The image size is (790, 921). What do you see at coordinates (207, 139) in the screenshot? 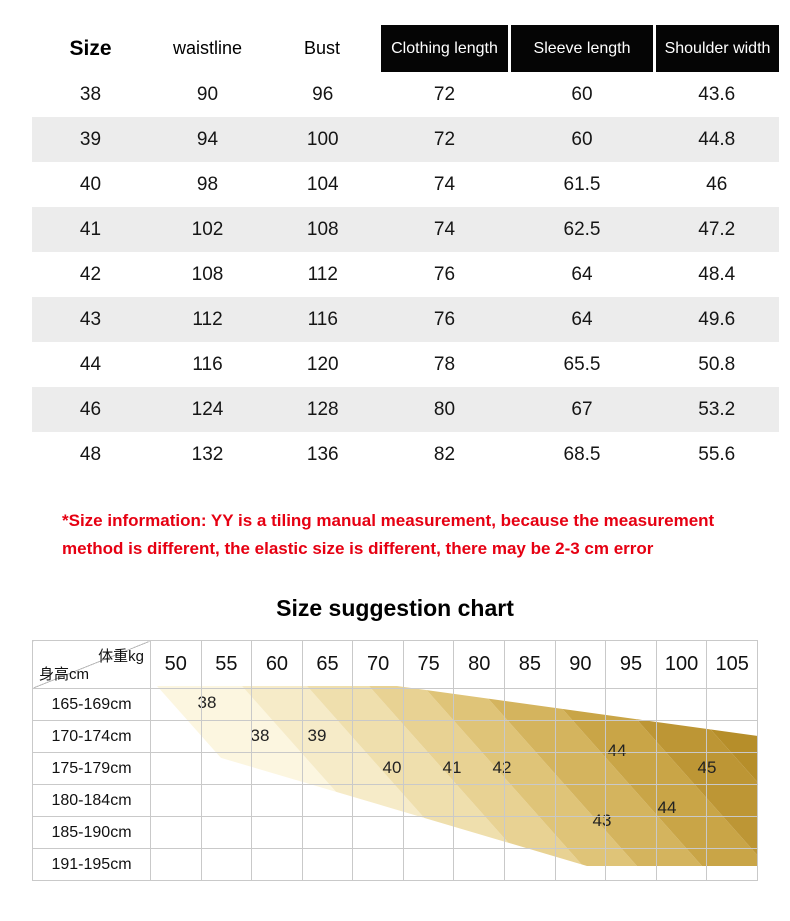
I see `size-cell: 94` at bounding box center [207, 139].